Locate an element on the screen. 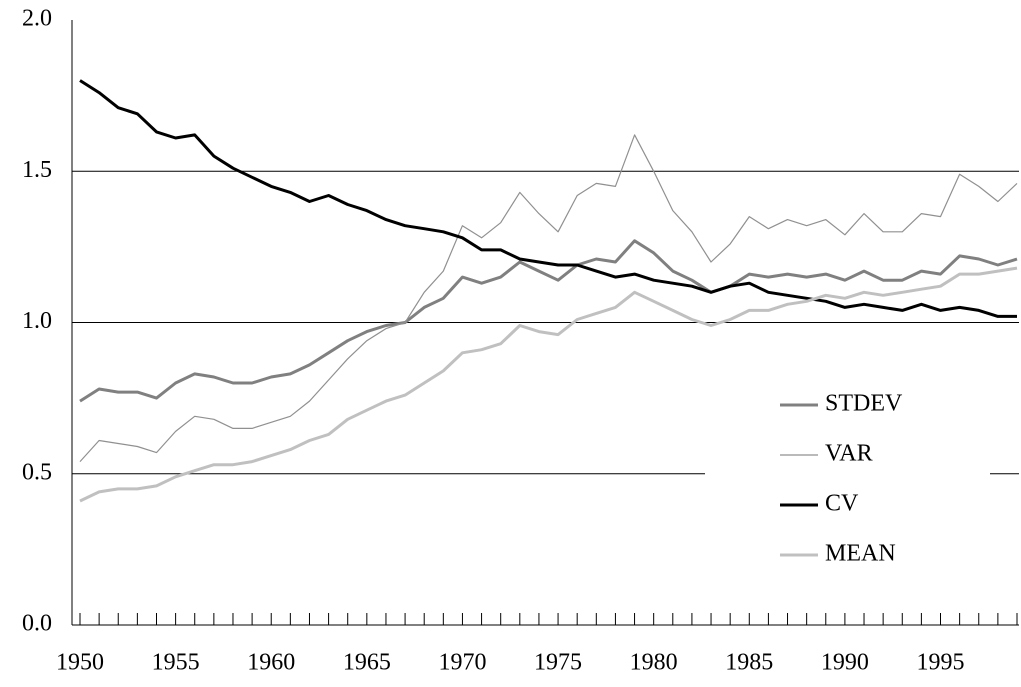 The image size is (1021, 687). x-tick-label: 1980 is located at coordinates (654, 663).